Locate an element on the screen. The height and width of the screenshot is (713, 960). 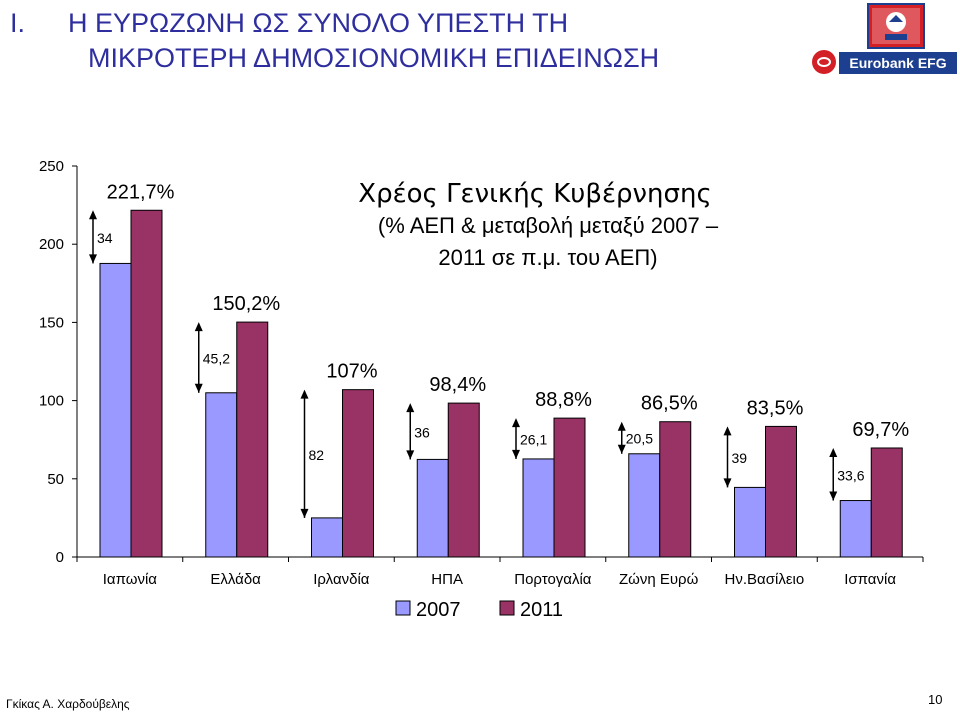
value-label-2011: 88,8% is located at coordinates (563, 400).